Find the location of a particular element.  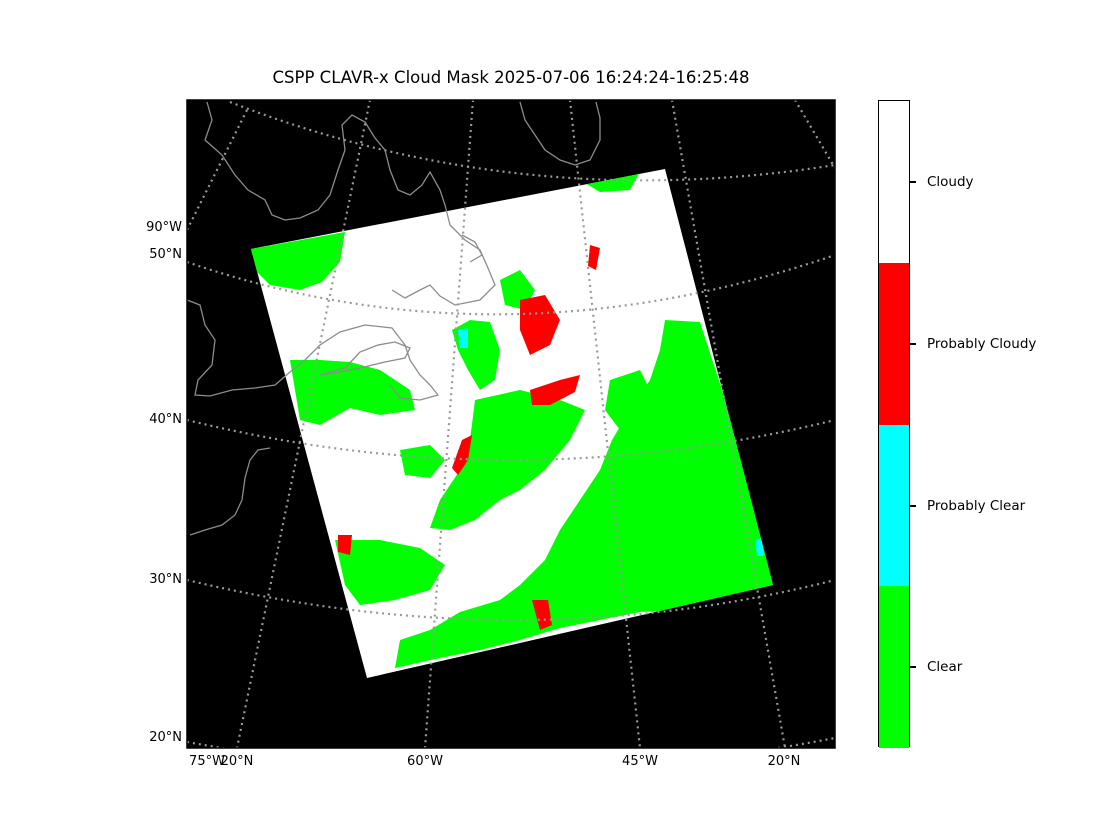

lon-label-45w: 45°W is located at coordinates (640, 761).